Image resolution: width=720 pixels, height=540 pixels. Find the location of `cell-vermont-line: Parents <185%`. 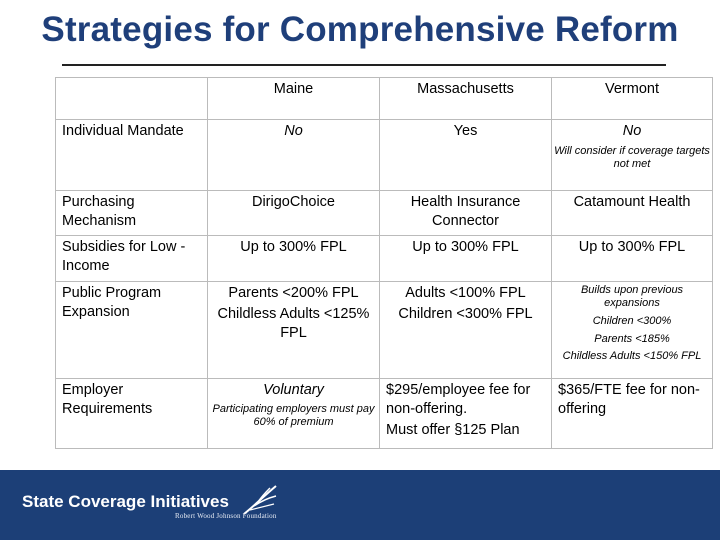

cell-vermont-line: Parents <185% is located at coordinates (632, 339).